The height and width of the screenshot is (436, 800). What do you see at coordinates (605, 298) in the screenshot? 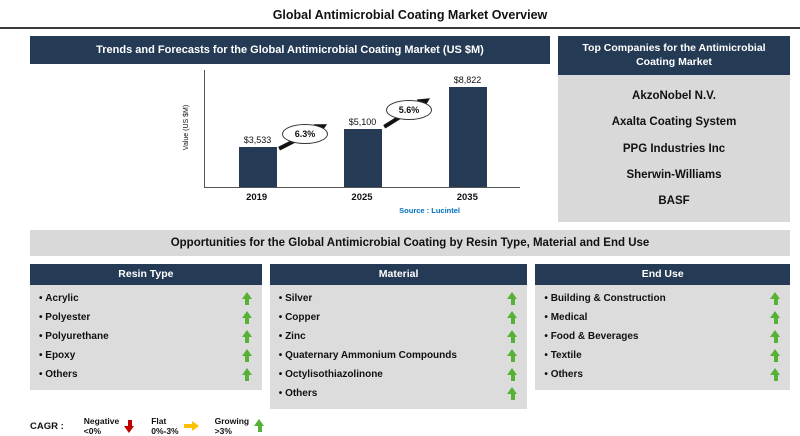
I see `item-label: Building & Construction` at bounding box center [605, 298].